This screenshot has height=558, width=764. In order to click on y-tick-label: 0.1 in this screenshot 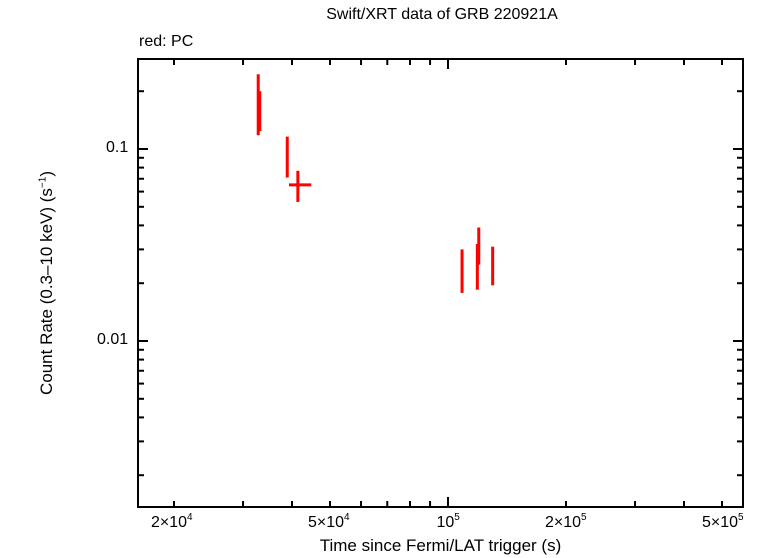, I will do `click(117, 147)`.